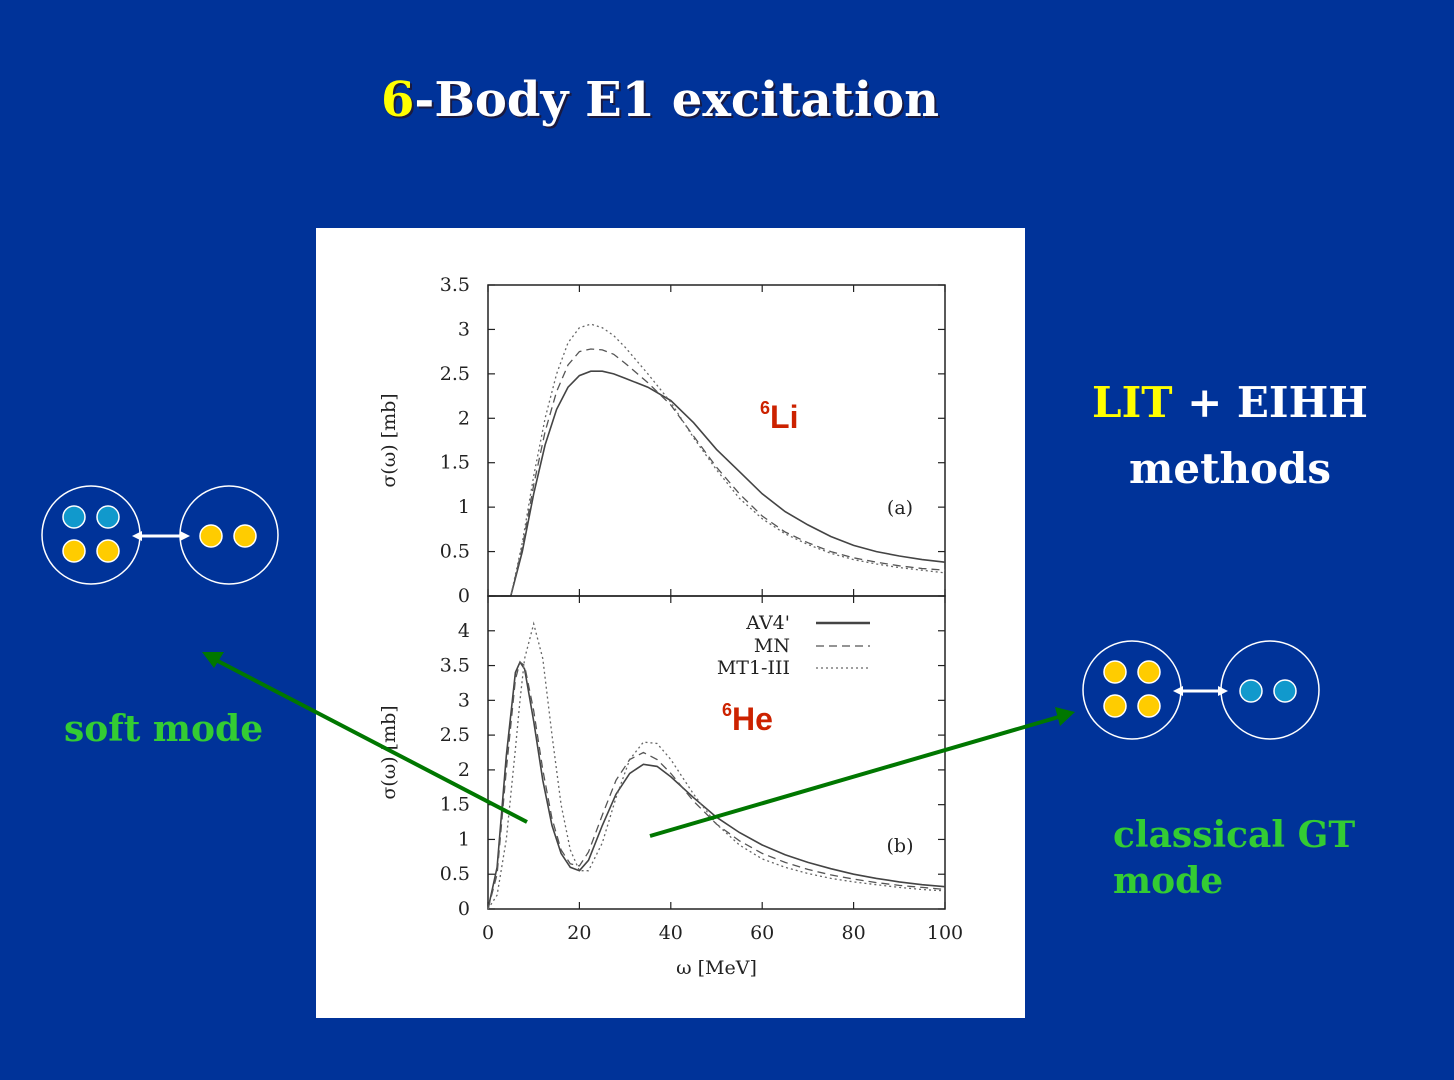  Describe the element at coordinates (765, 408) in the screenshot. I see `li6-mass: 6` at that location.